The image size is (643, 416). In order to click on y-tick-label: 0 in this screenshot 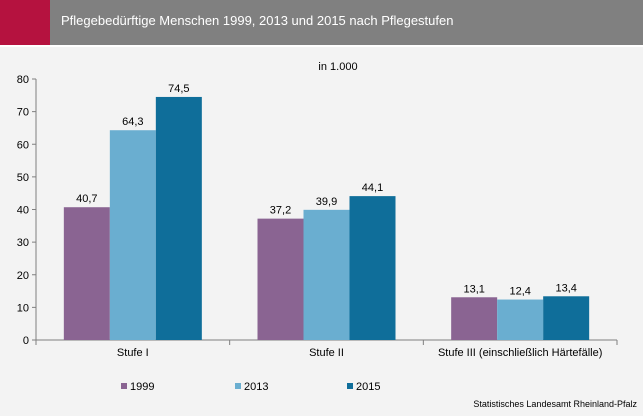, I will do `click(26, 341)`.